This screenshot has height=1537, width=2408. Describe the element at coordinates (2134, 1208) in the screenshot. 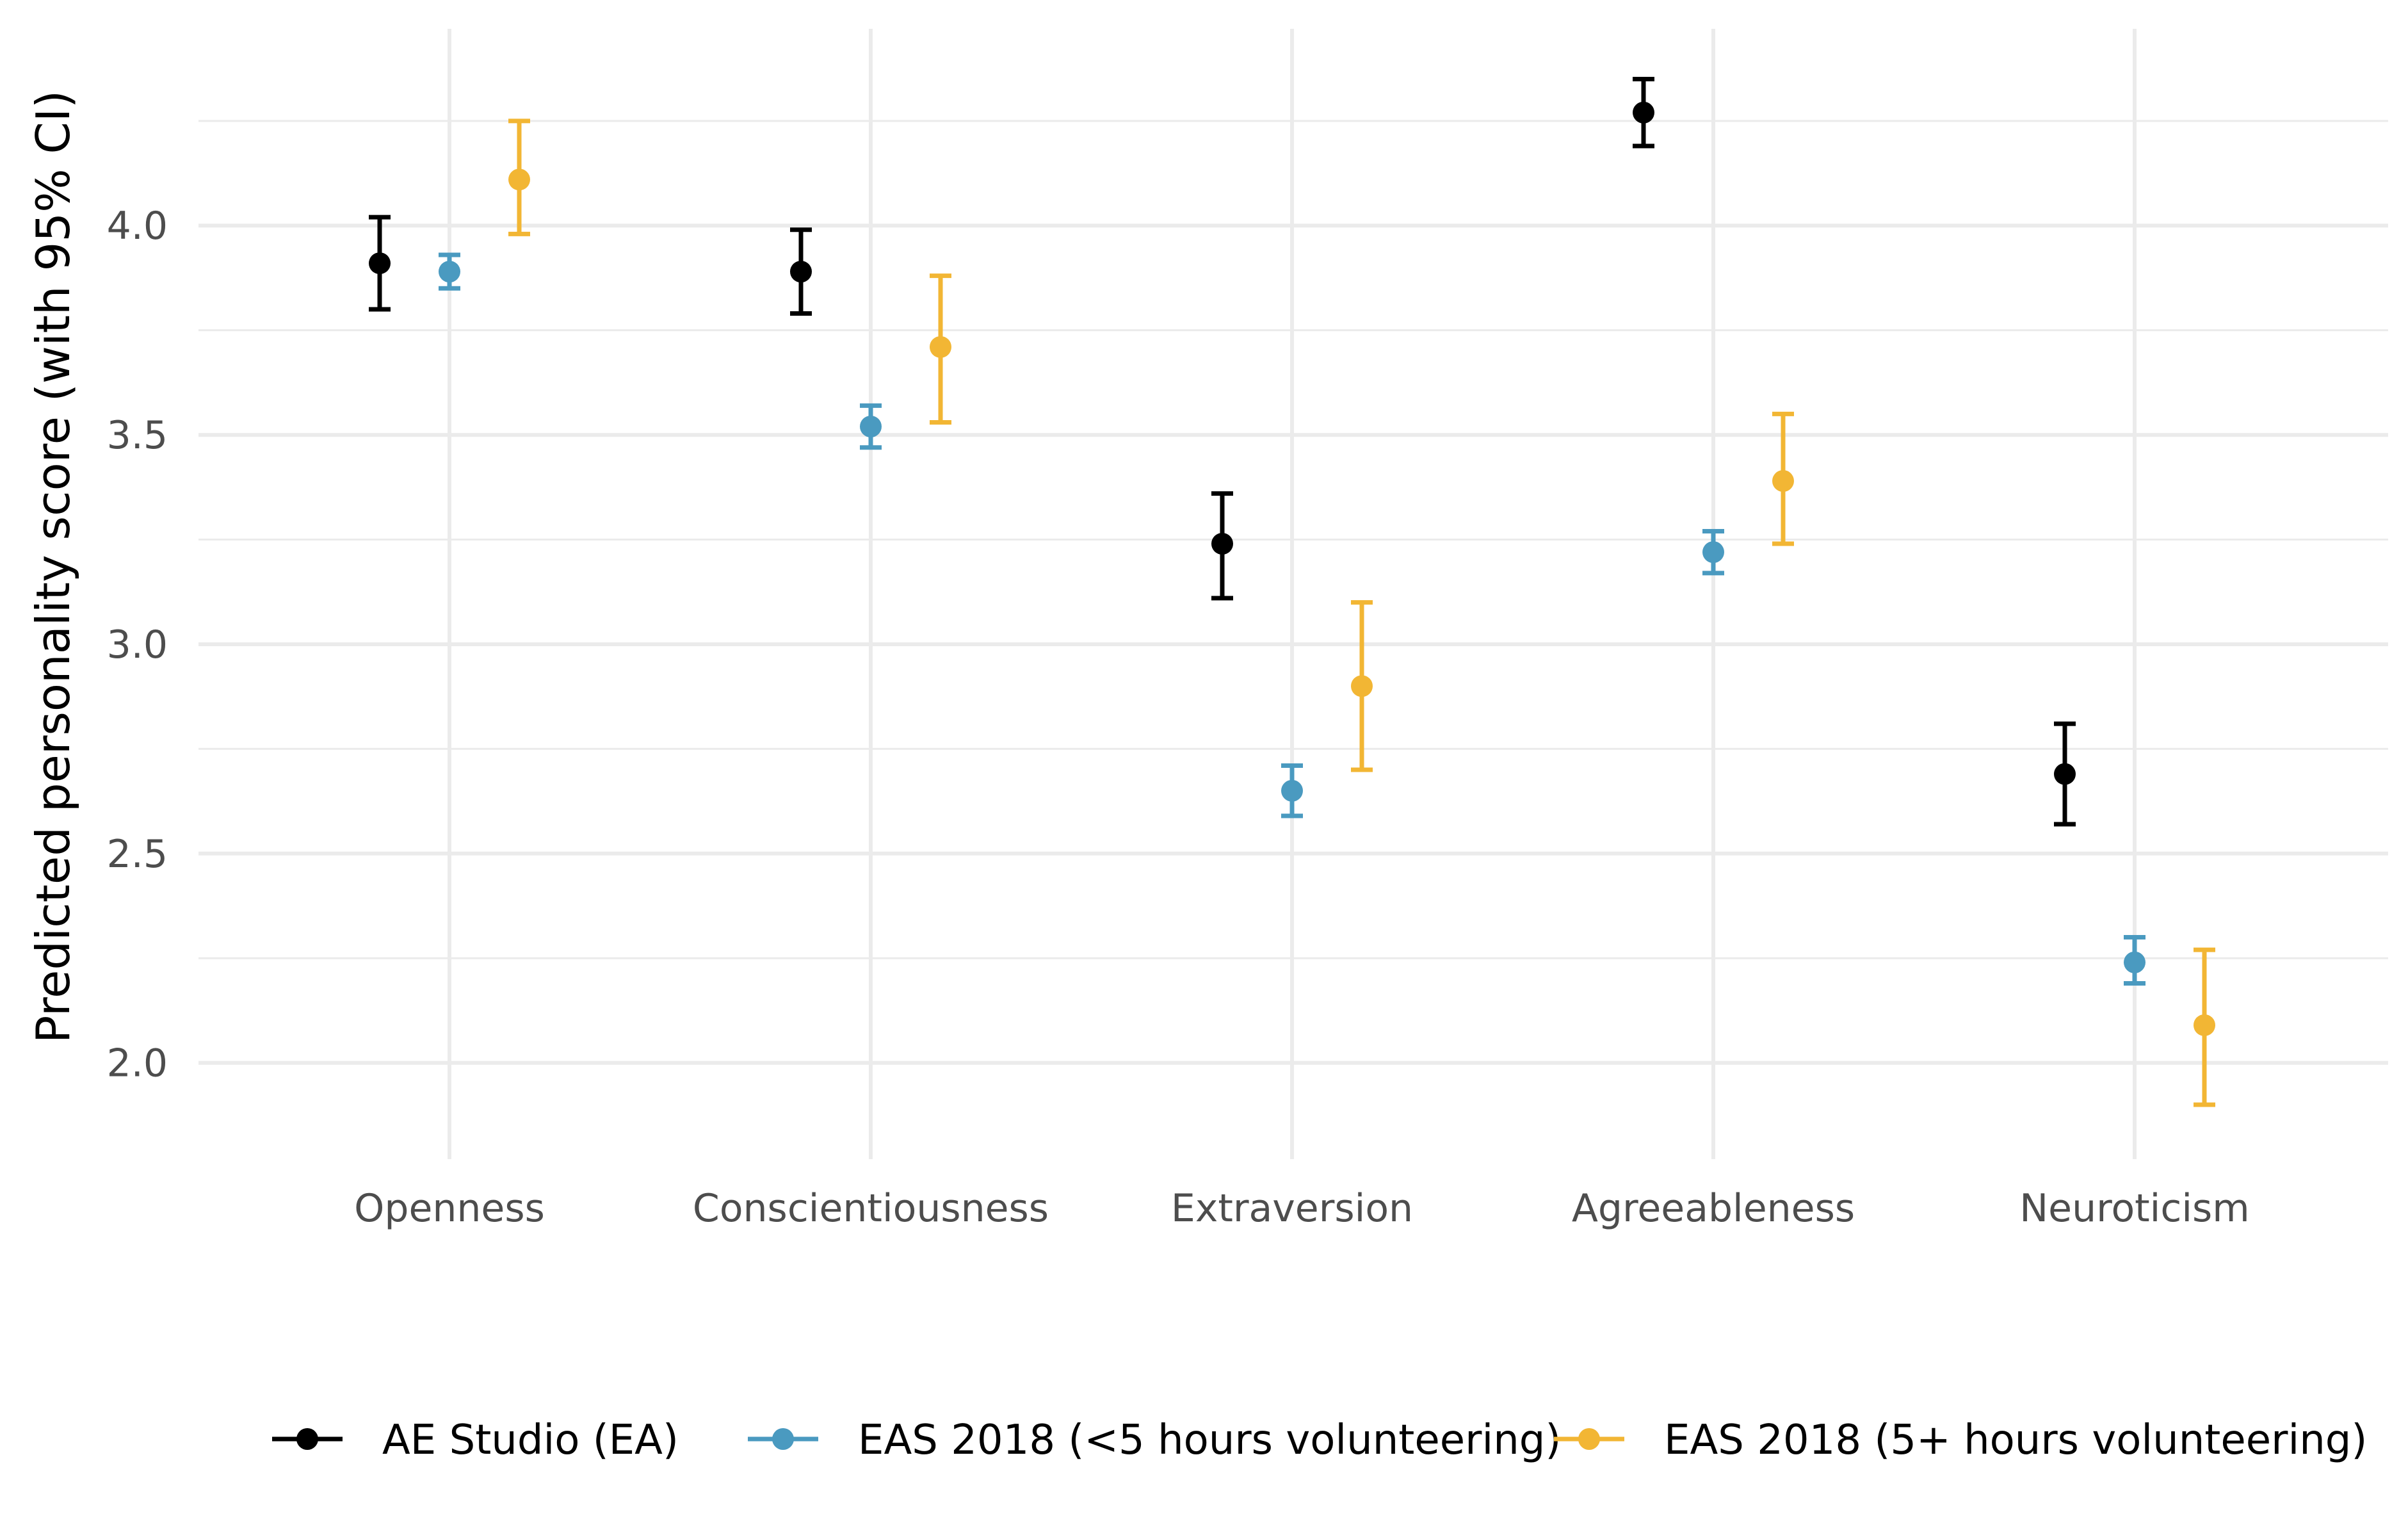

I see `x-tick-label: Neuroticism` at that location.